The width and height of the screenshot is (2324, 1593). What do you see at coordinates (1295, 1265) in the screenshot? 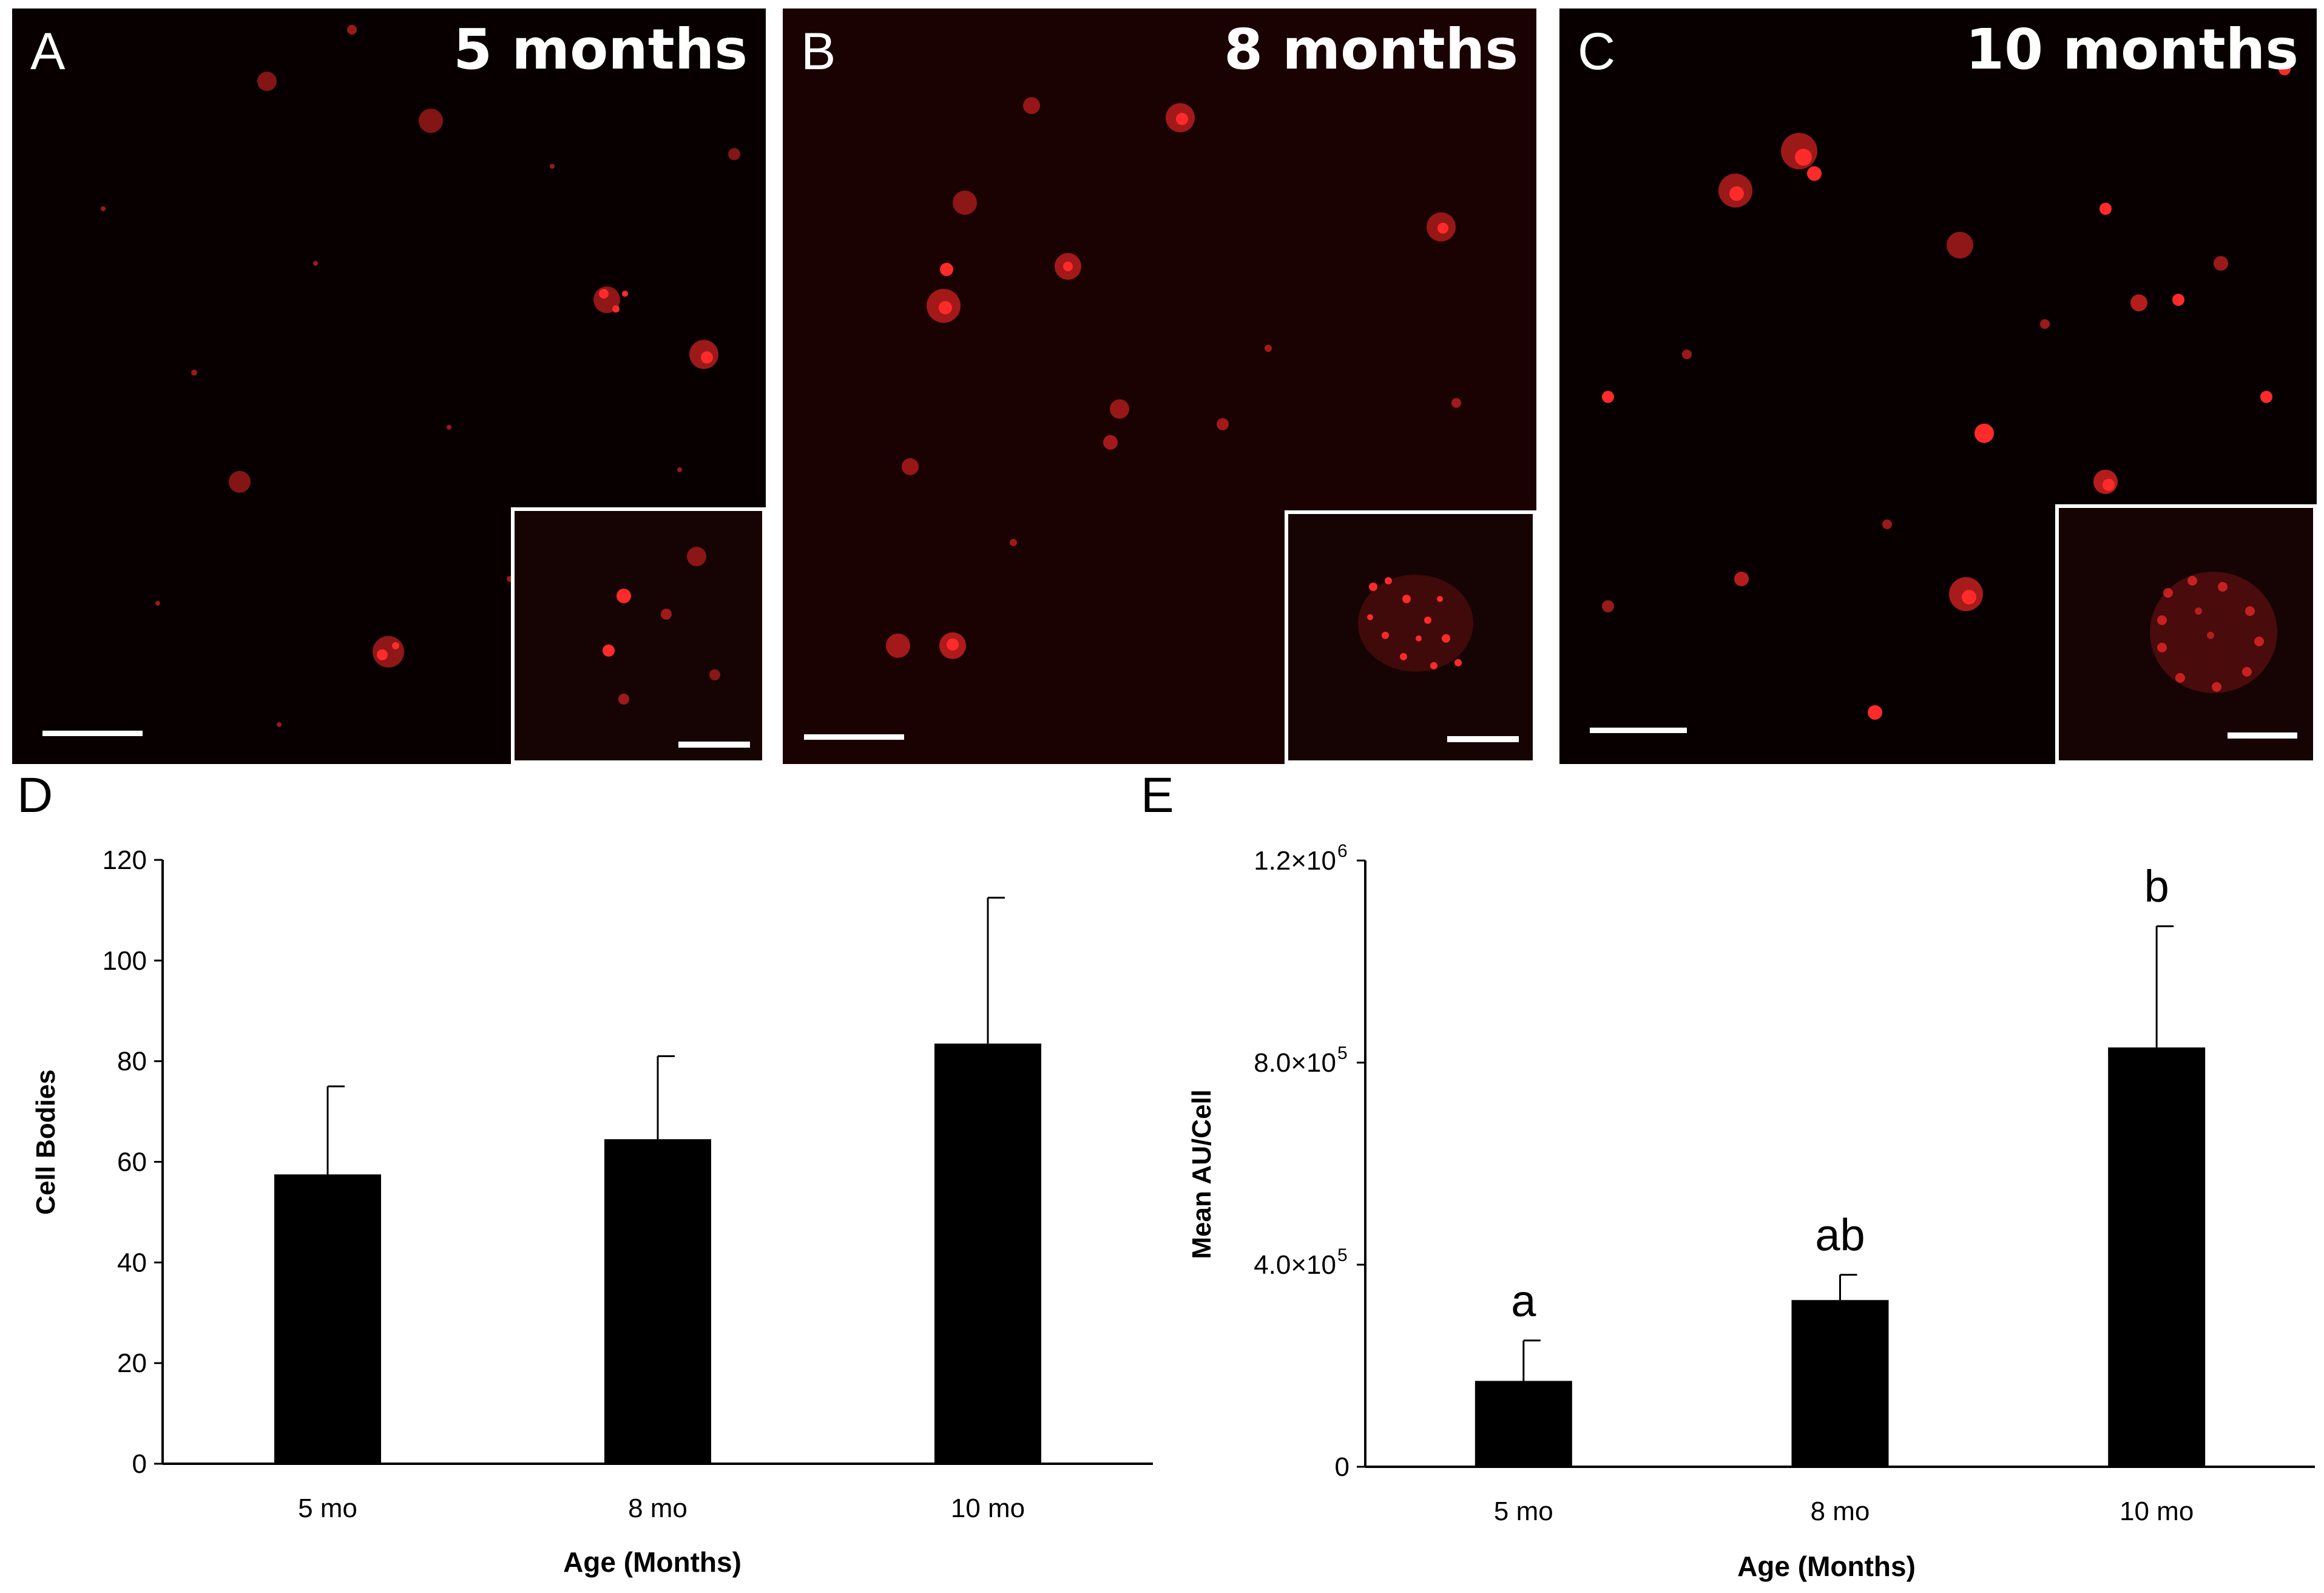
I see `y-tick-label: 4.0×10` at bounding box center [1295, 1265].